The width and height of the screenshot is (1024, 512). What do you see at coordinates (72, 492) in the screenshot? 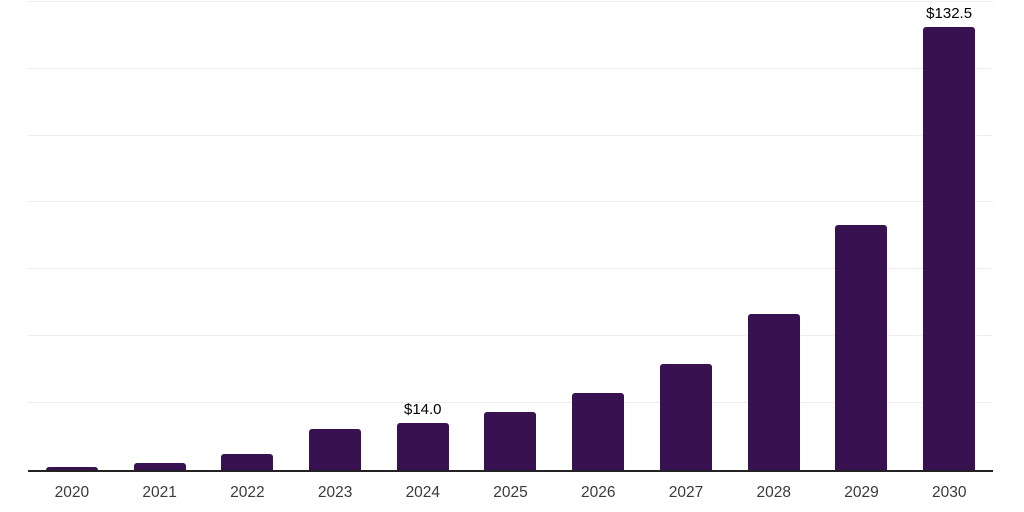
I see `x-tick-label-2020: 2020` at bounding box center [72, 492].